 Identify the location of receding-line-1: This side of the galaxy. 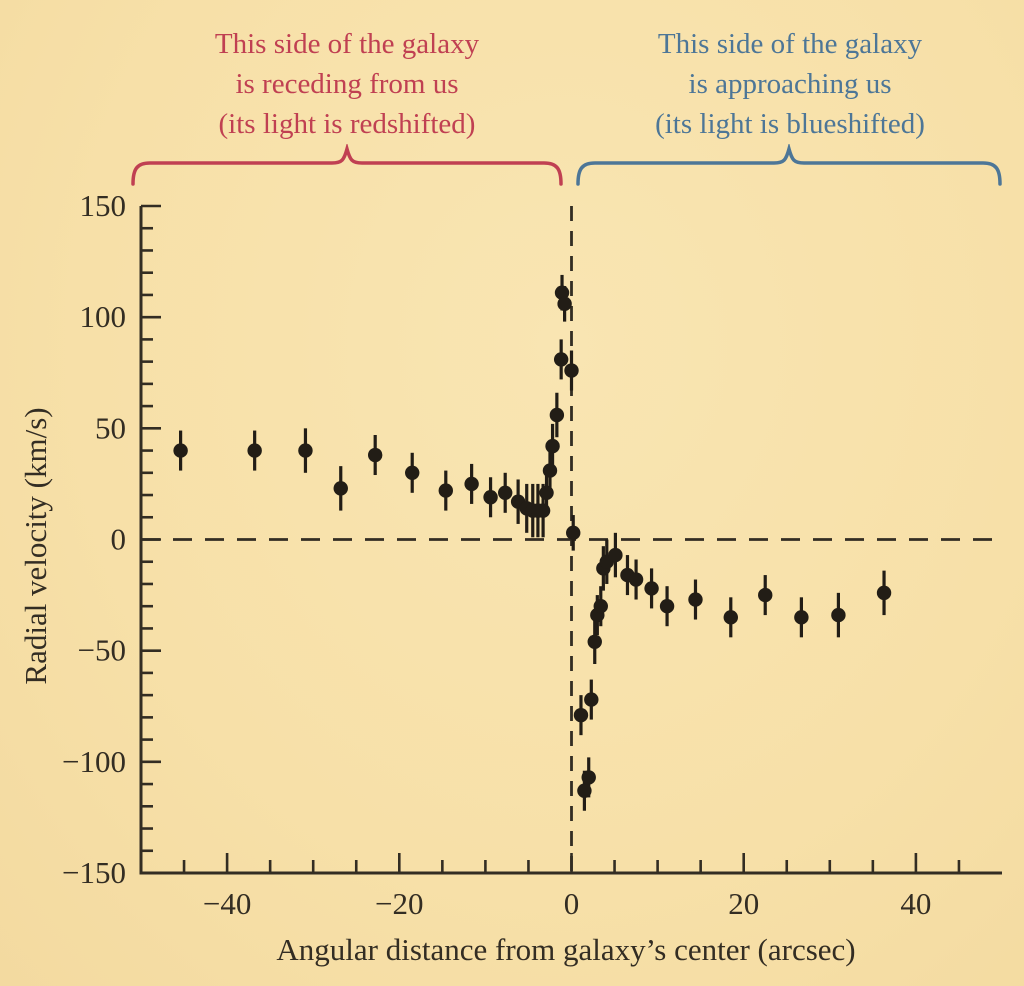
(347, 44).